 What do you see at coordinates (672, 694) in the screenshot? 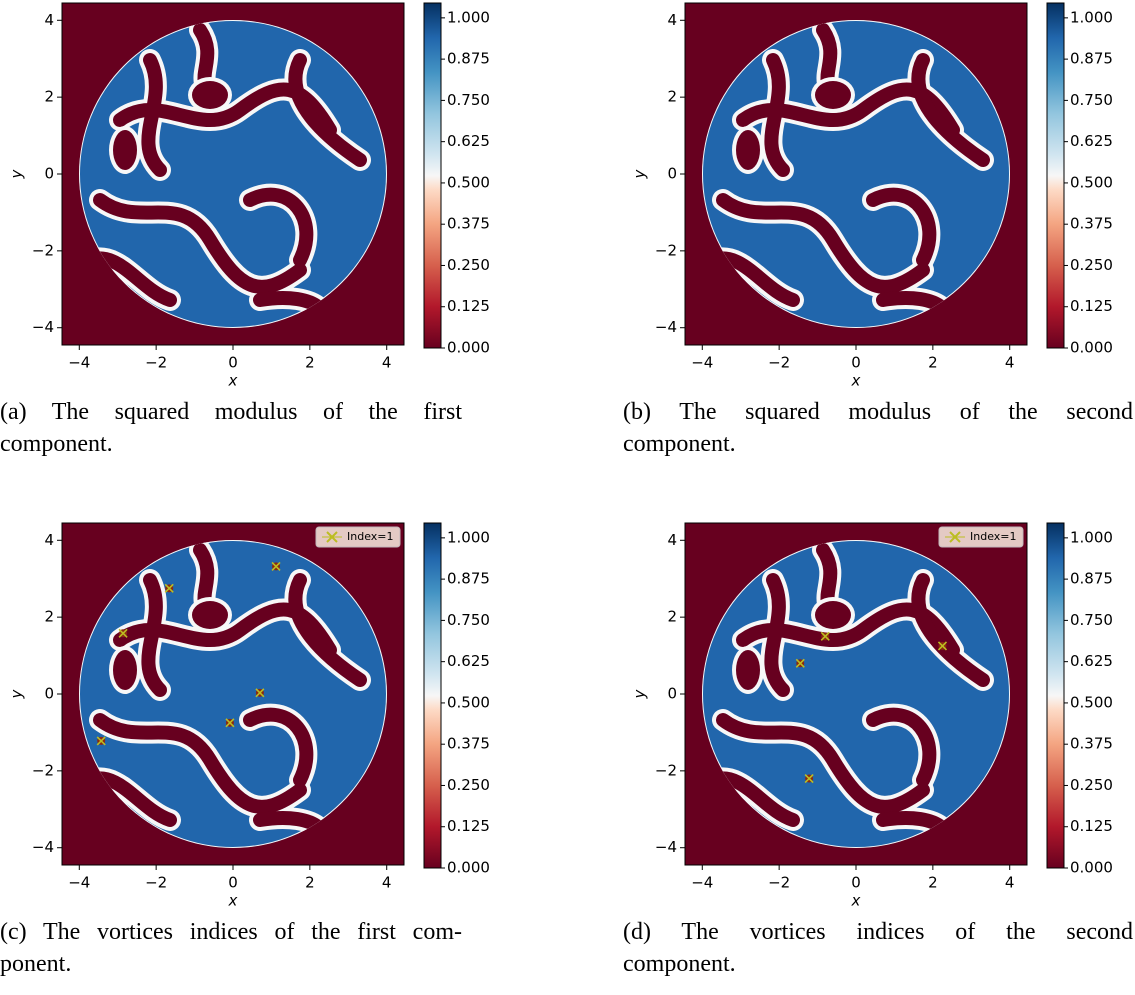
I see `y-tick-label: 0` at bounding box center [672, 694].